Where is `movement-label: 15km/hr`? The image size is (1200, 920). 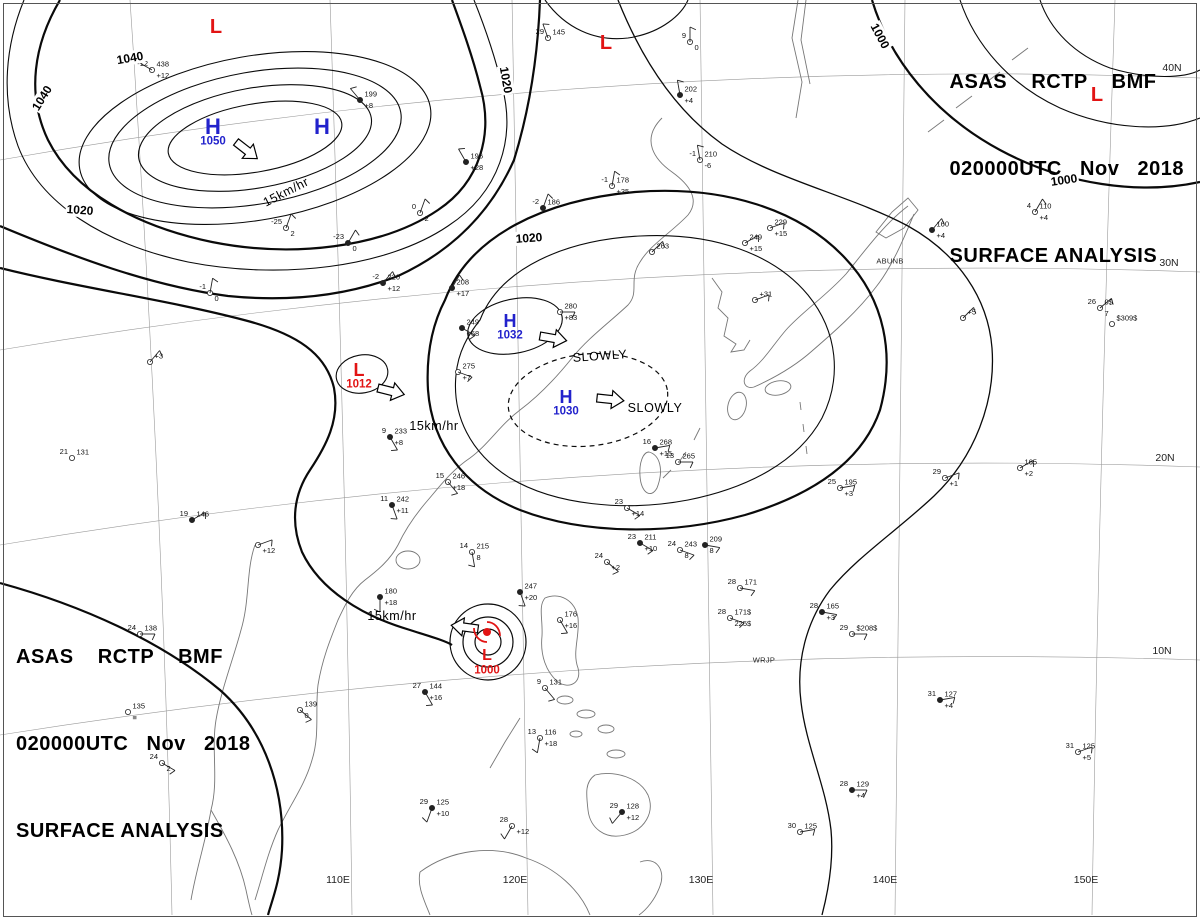 movement-label: 15km/hr is located at coordinates (392, 616).